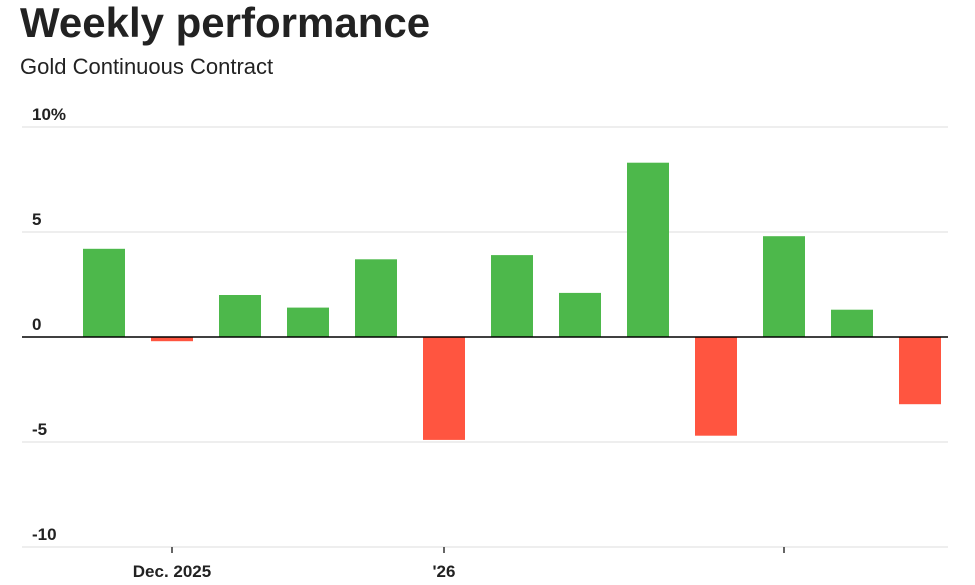  Describe the element at coordinates (39, 429) in the screenshot. I see `y-tick-label: -5` at that location.